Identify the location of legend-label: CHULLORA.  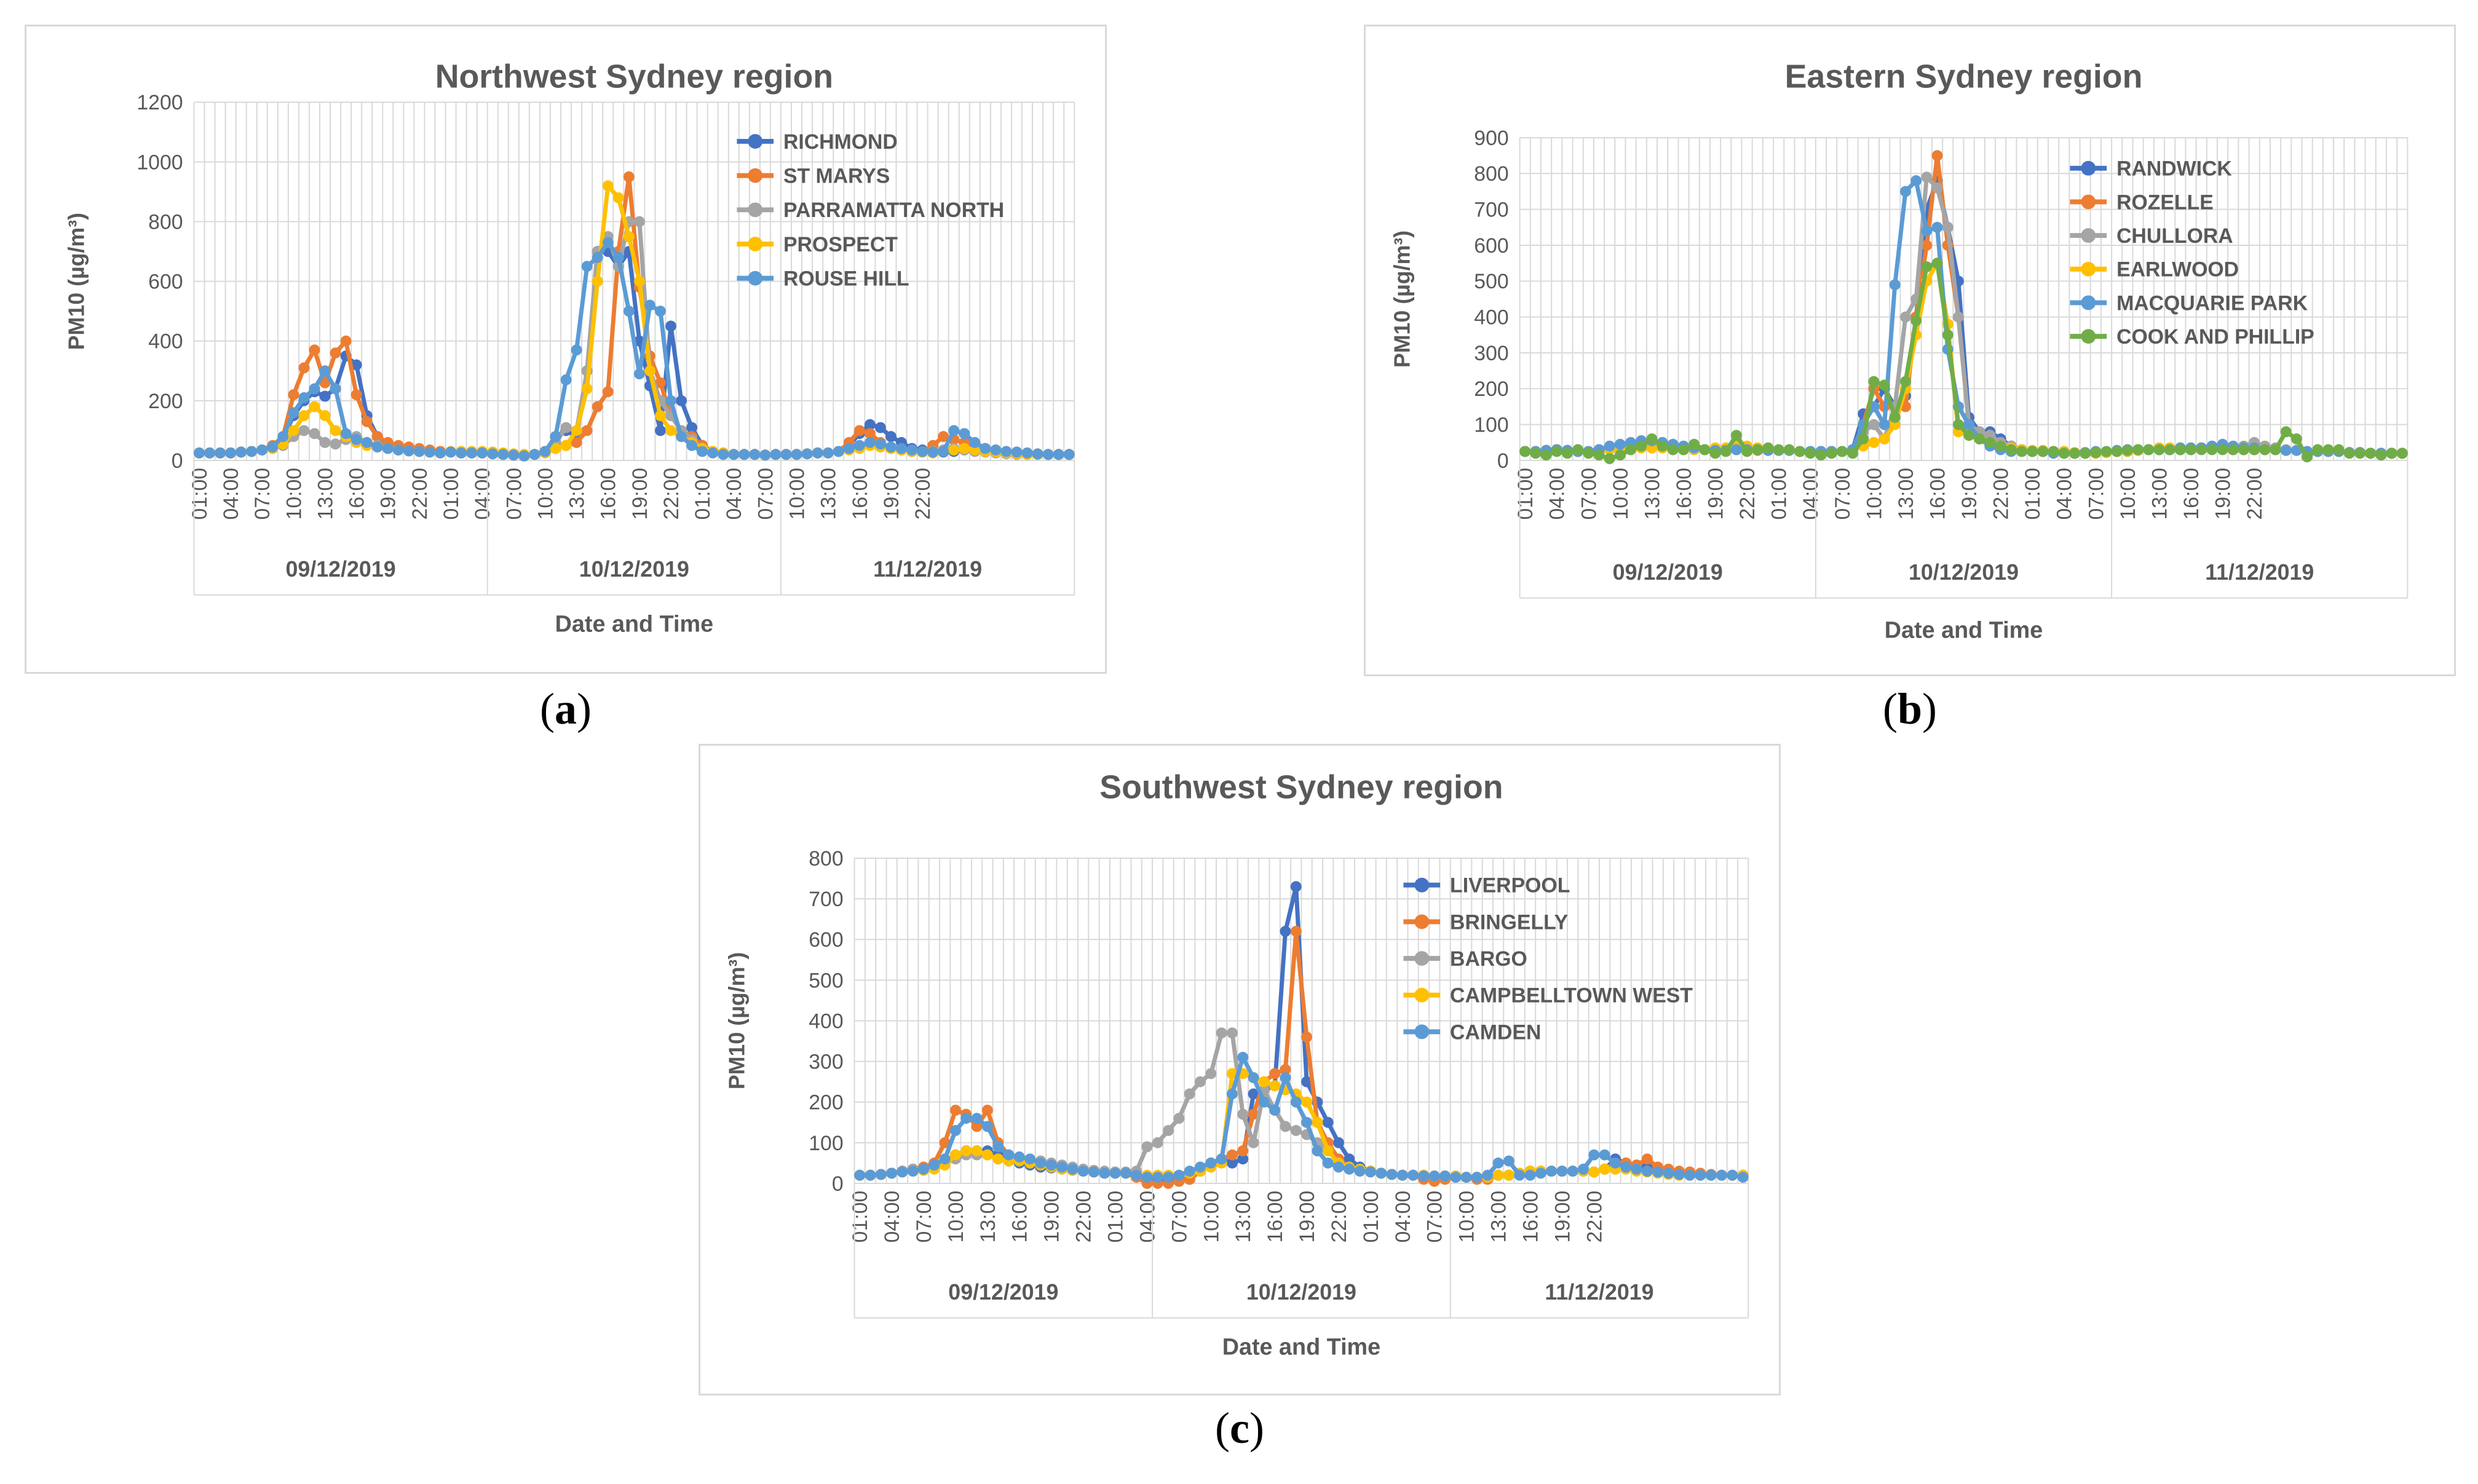
(2174, 236).